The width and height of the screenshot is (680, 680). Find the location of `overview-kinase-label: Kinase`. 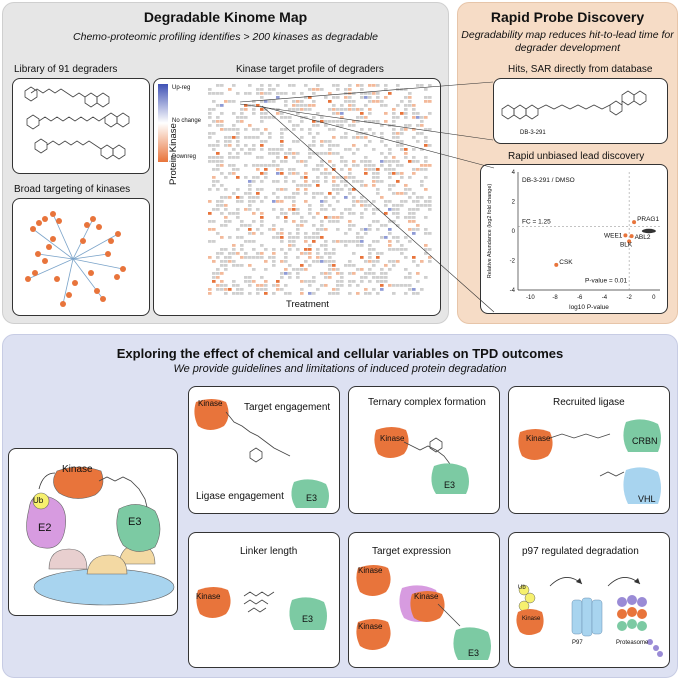

overview-kinase-label: Kinase is located at coordinates (77, 469).